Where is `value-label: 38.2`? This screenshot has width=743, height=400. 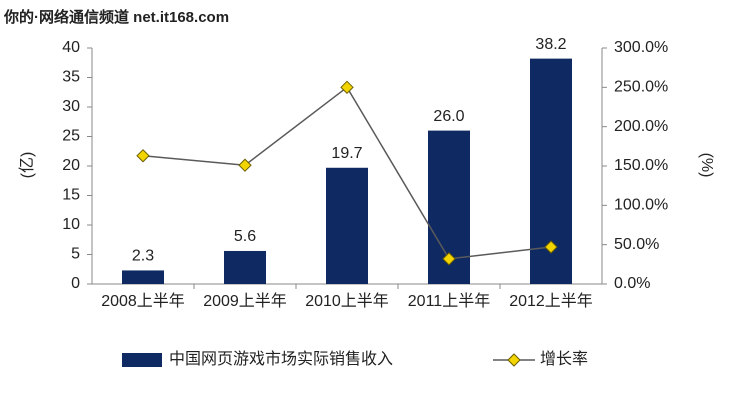 value-label: 38.2 is located at coordinates (550, 44).